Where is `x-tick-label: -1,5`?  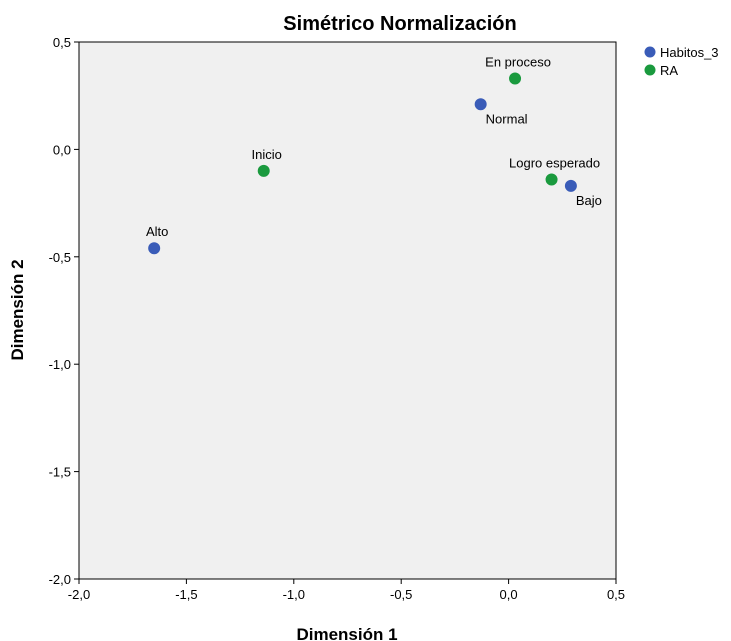 x-tick-label: -1,5 is located at coordinates (186, 594).